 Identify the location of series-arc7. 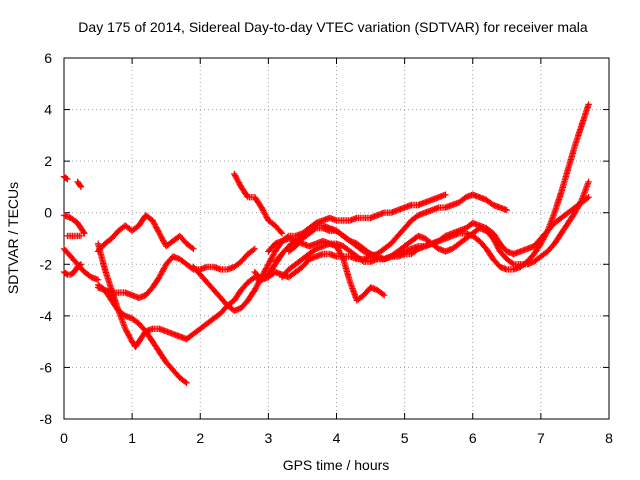
(142, 295).